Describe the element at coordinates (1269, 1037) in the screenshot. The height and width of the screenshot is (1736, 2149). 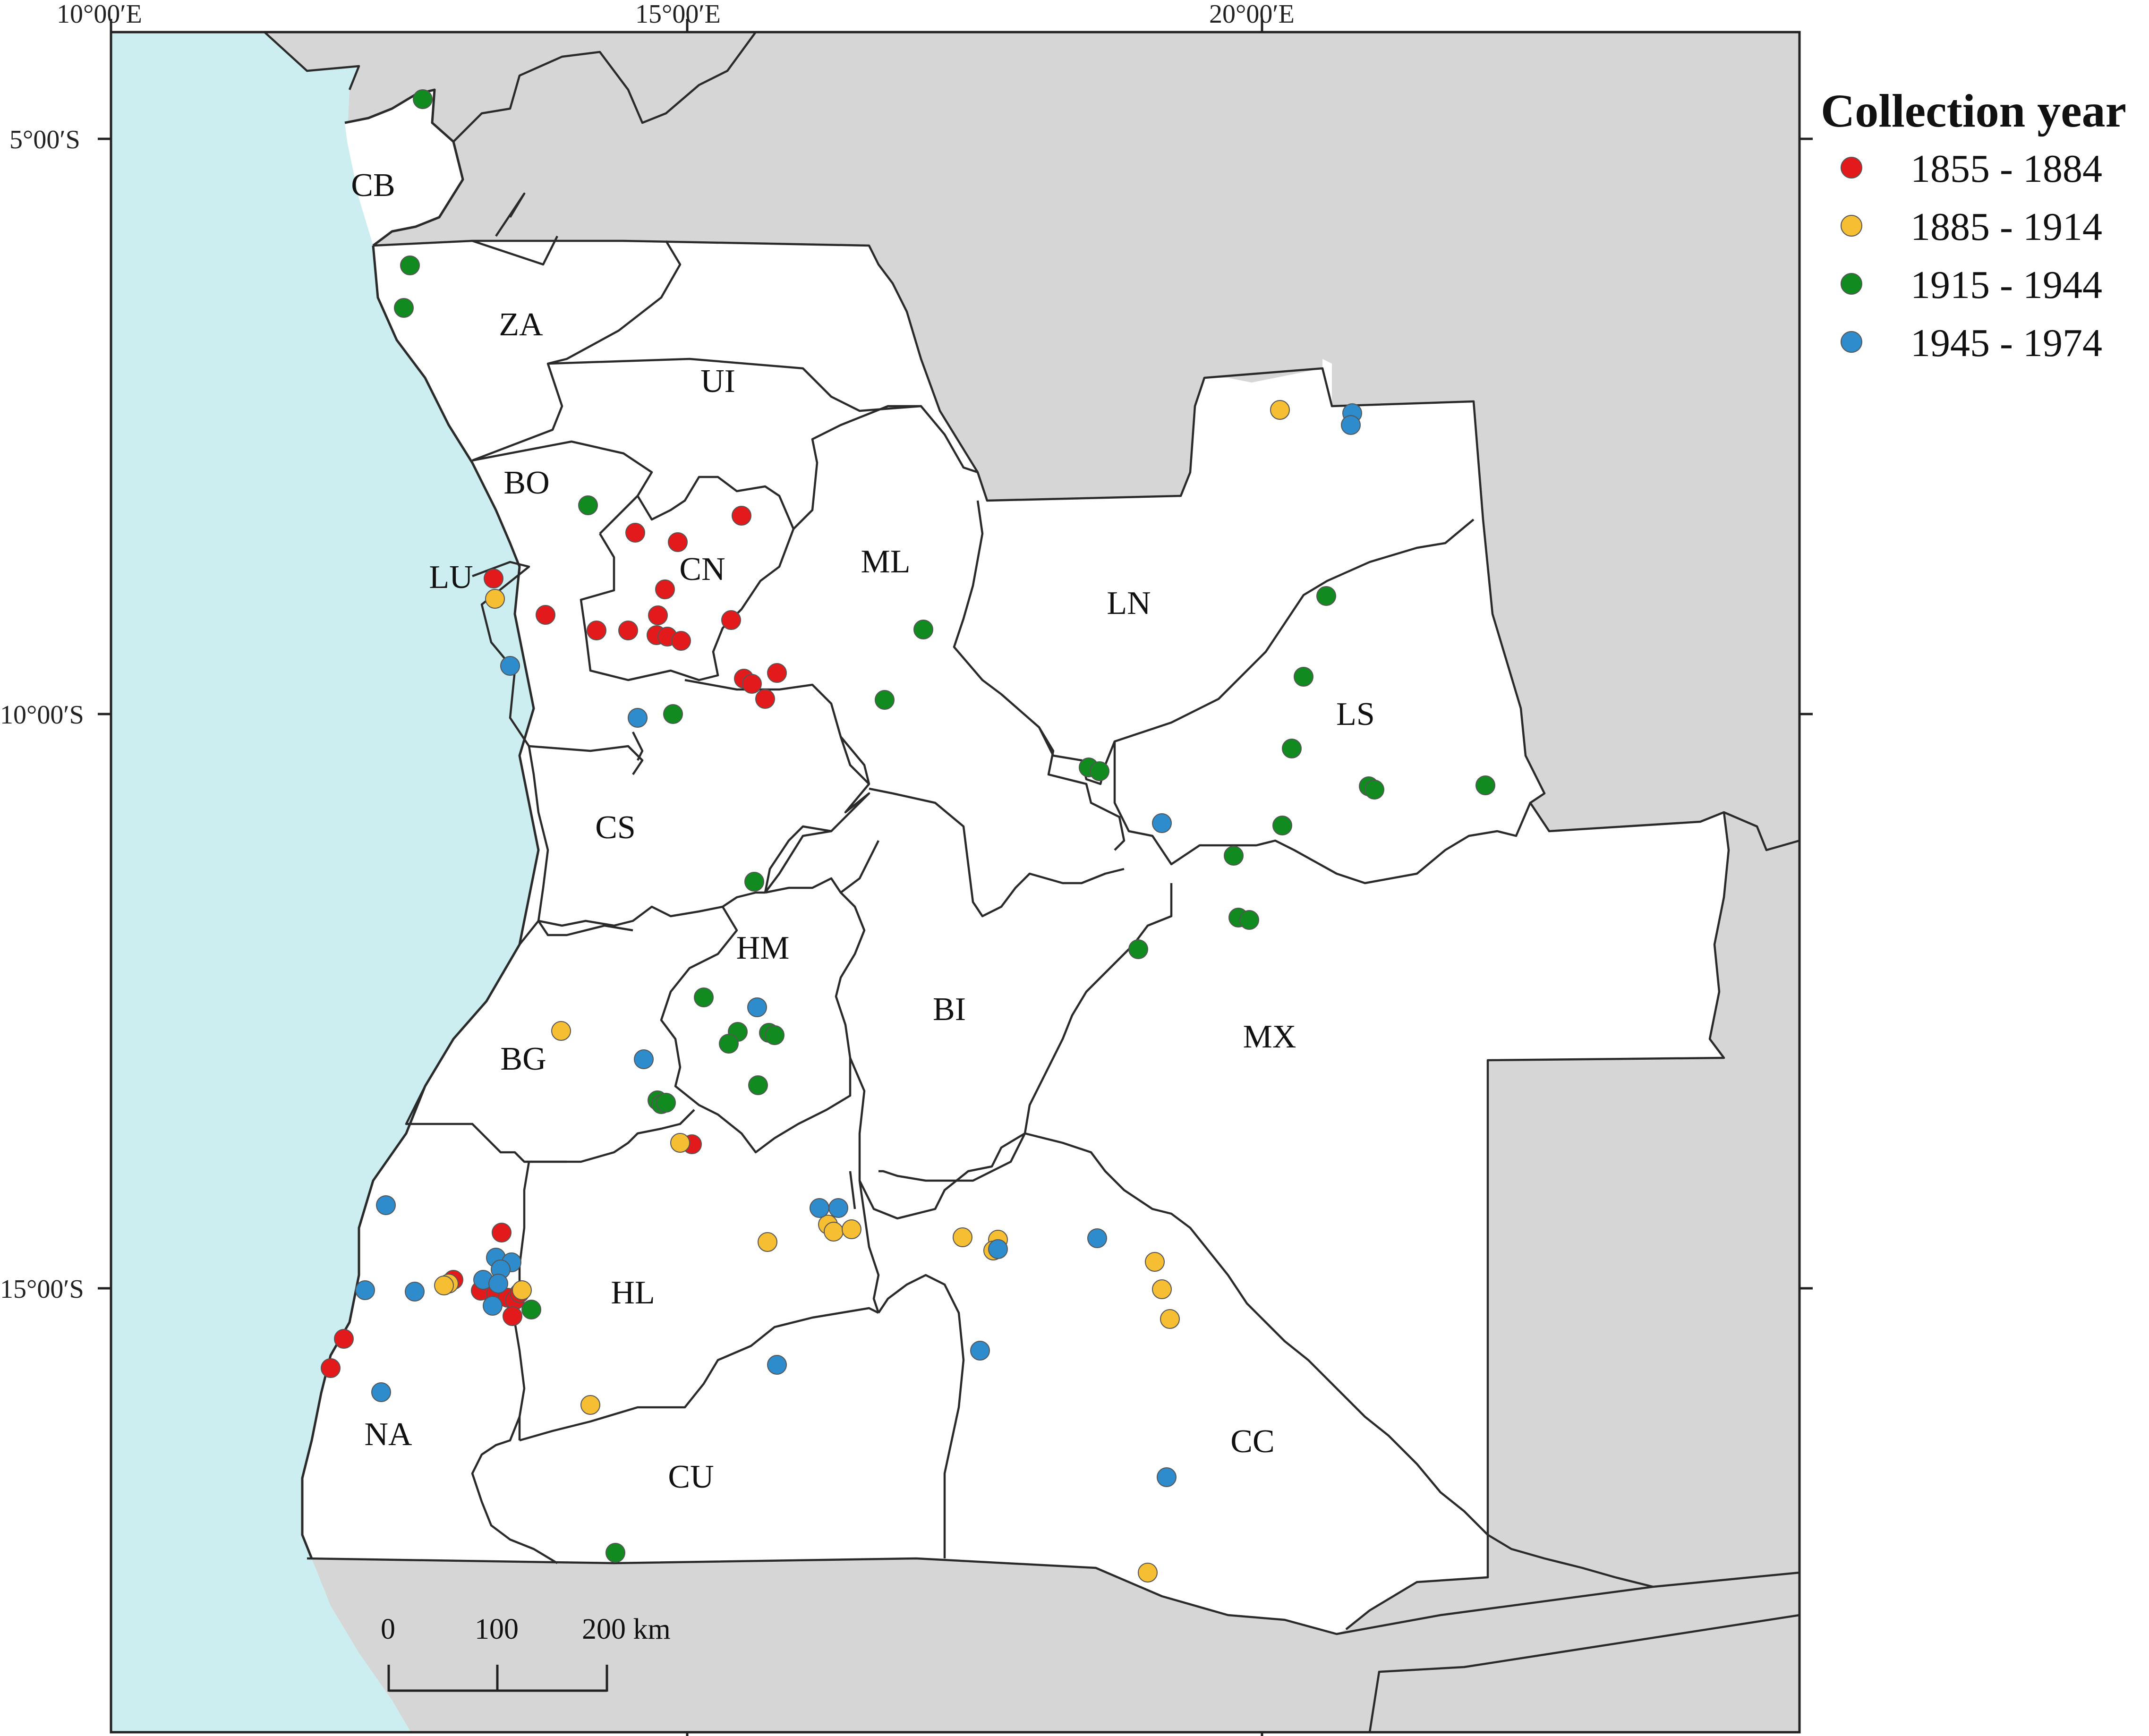
I see `region-label: MX` at that location.